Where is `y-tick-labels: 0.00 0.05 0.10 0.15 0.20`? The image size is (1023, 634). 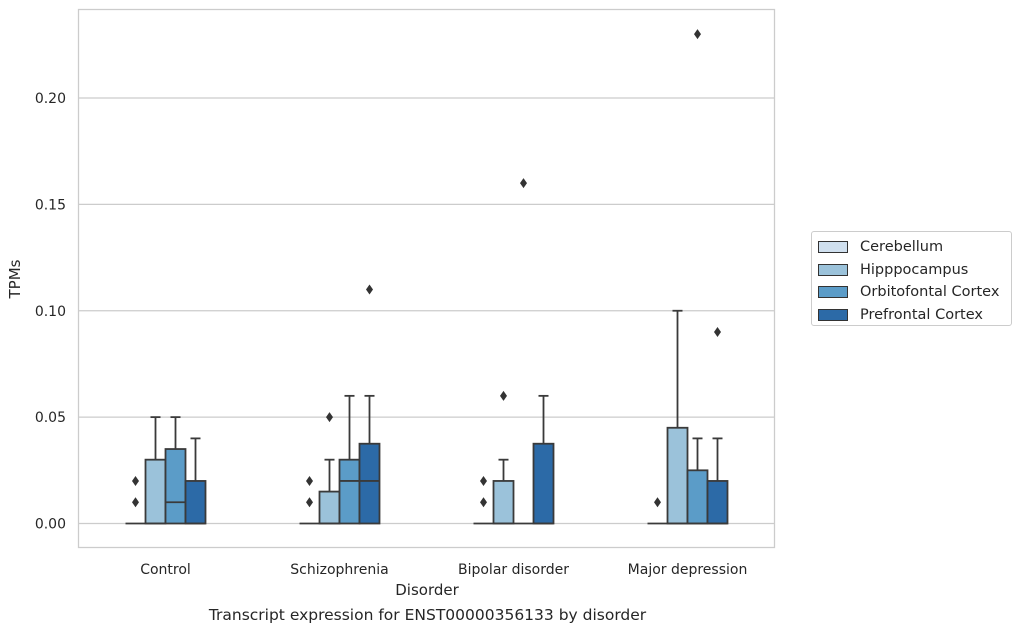
y-tick-labels: 0.00 0.05 0.10 0.15 0.20 is located at coordinates (50, 312).